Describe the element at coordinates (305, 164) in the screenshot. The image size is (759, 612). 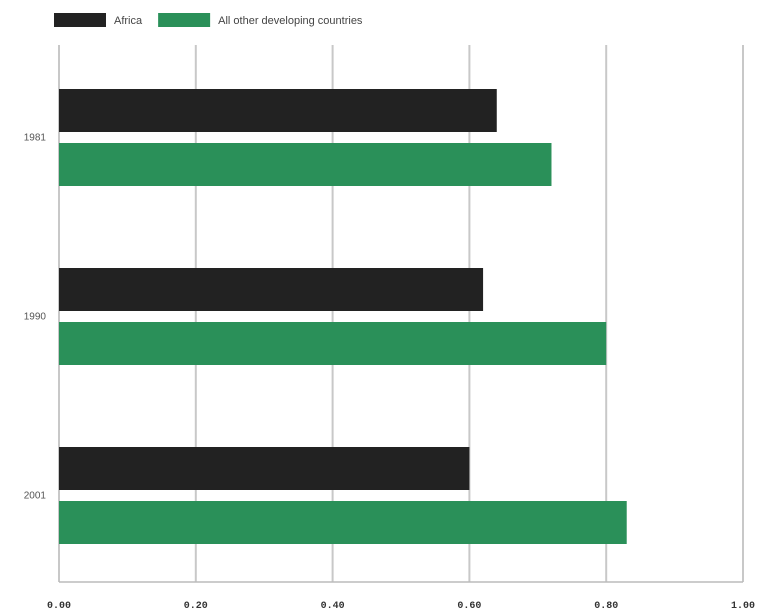
I see `bar-other-developing-1981` at that location.